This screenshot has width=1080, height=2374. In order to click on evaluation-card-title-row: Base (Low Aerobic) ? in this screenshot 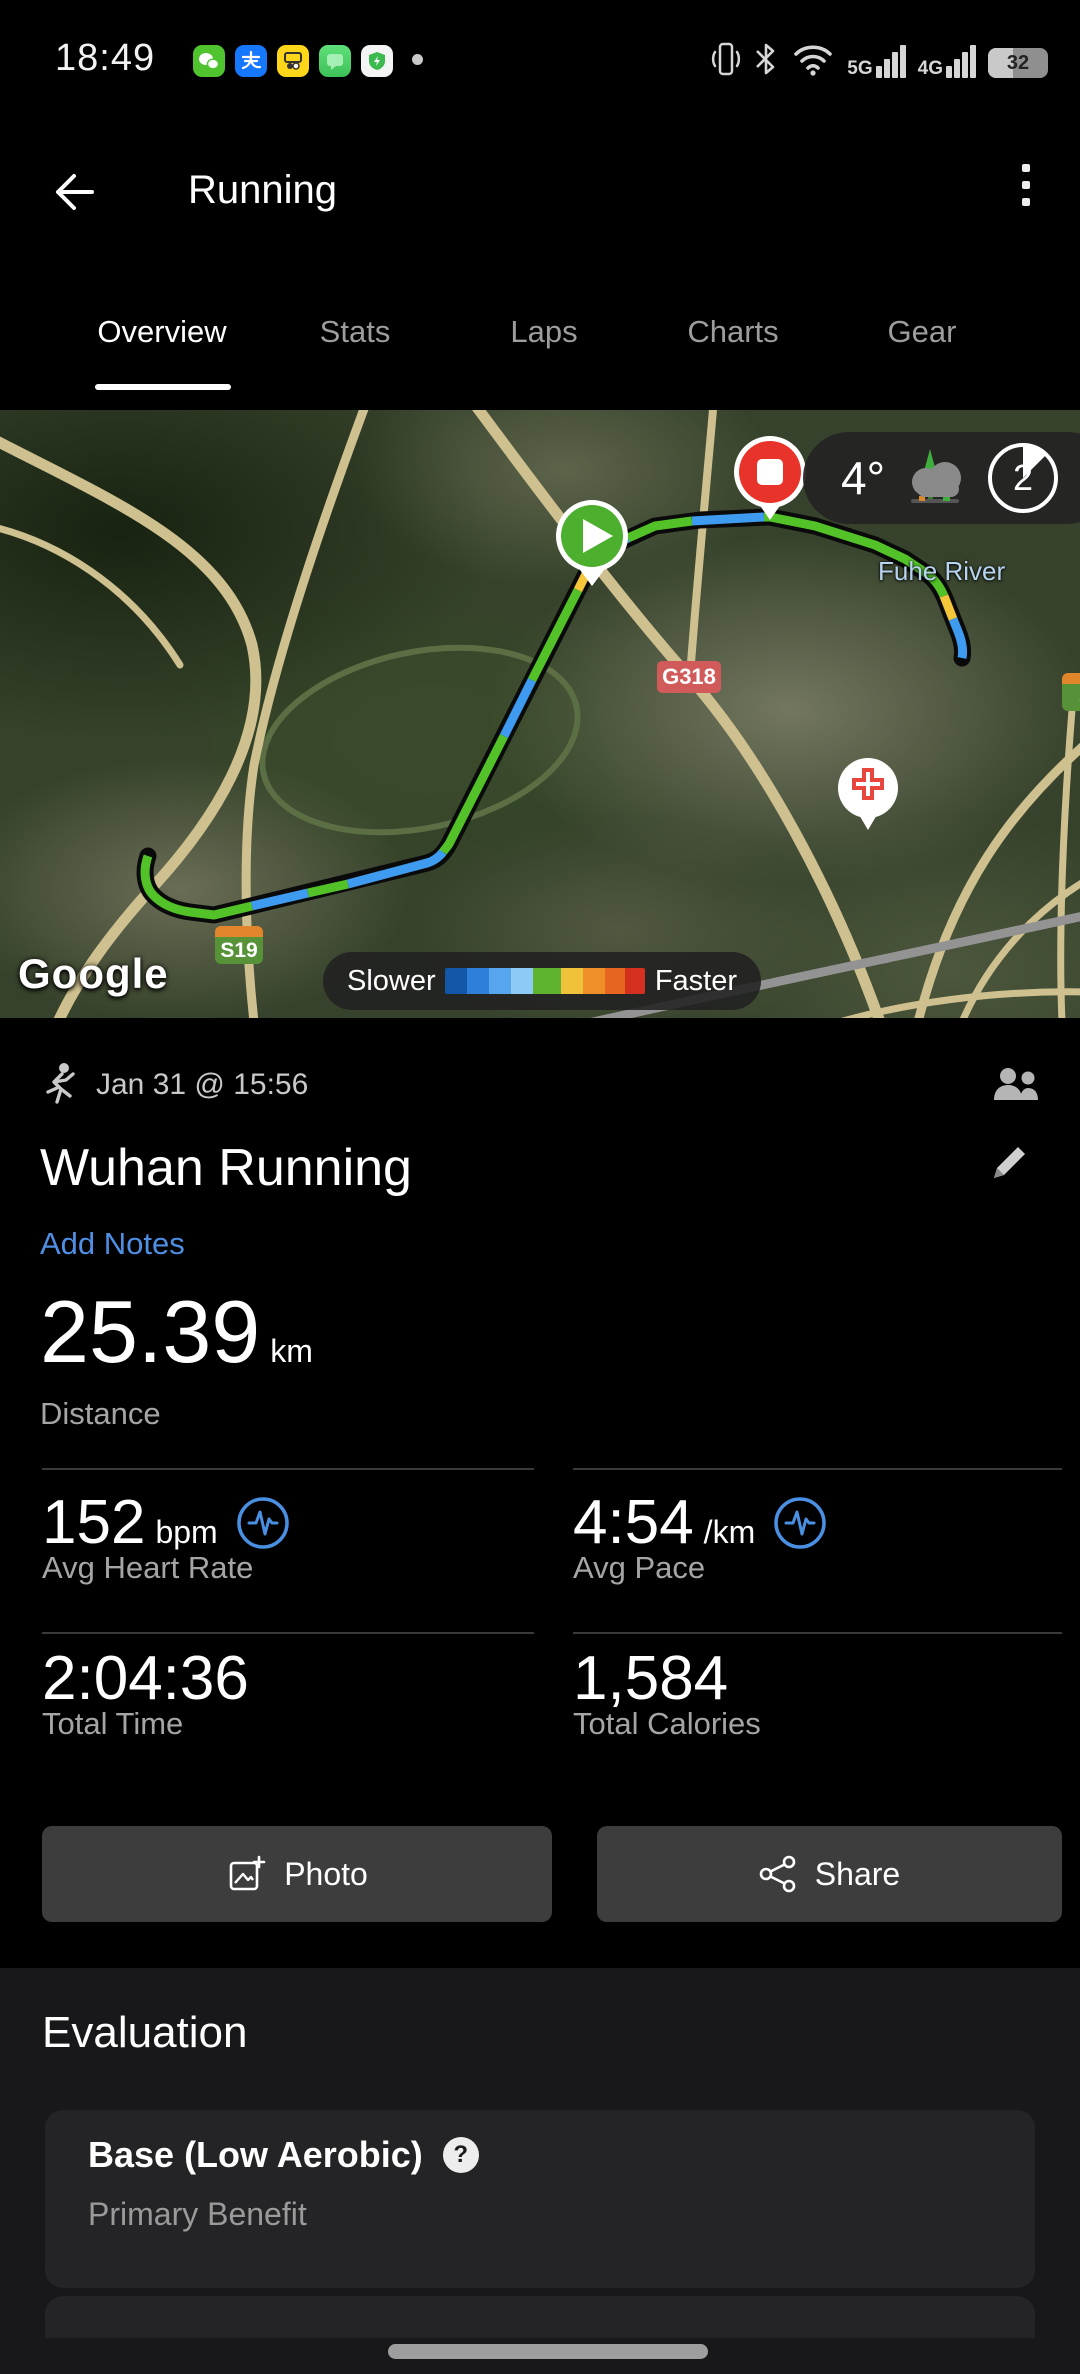, I will do `click(283, 2155)`.